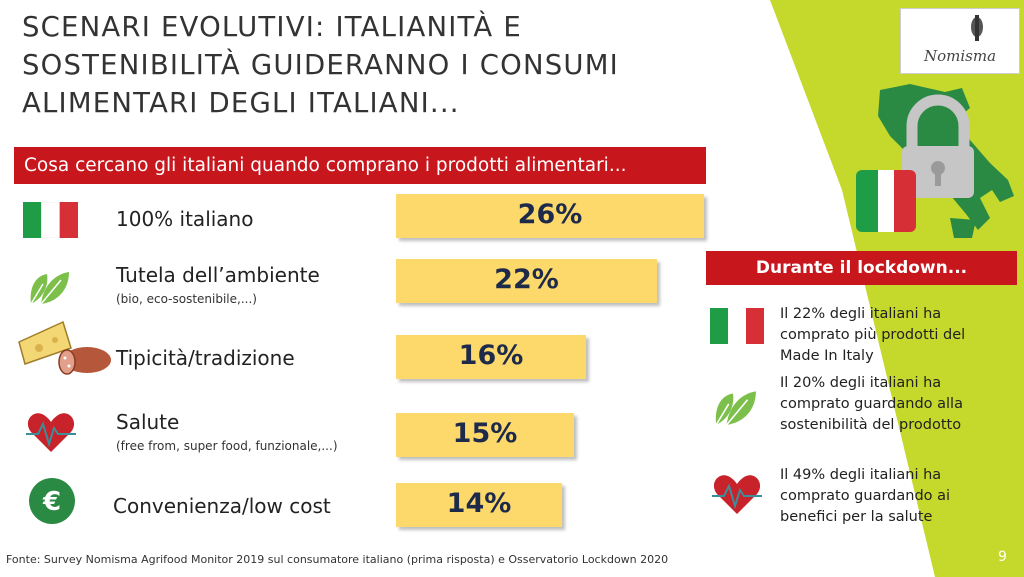 The image size is (1024, 577). Describe the element at coordinates (977, 28) in the screenshot. I see `logo-emblem-icon` at that location.